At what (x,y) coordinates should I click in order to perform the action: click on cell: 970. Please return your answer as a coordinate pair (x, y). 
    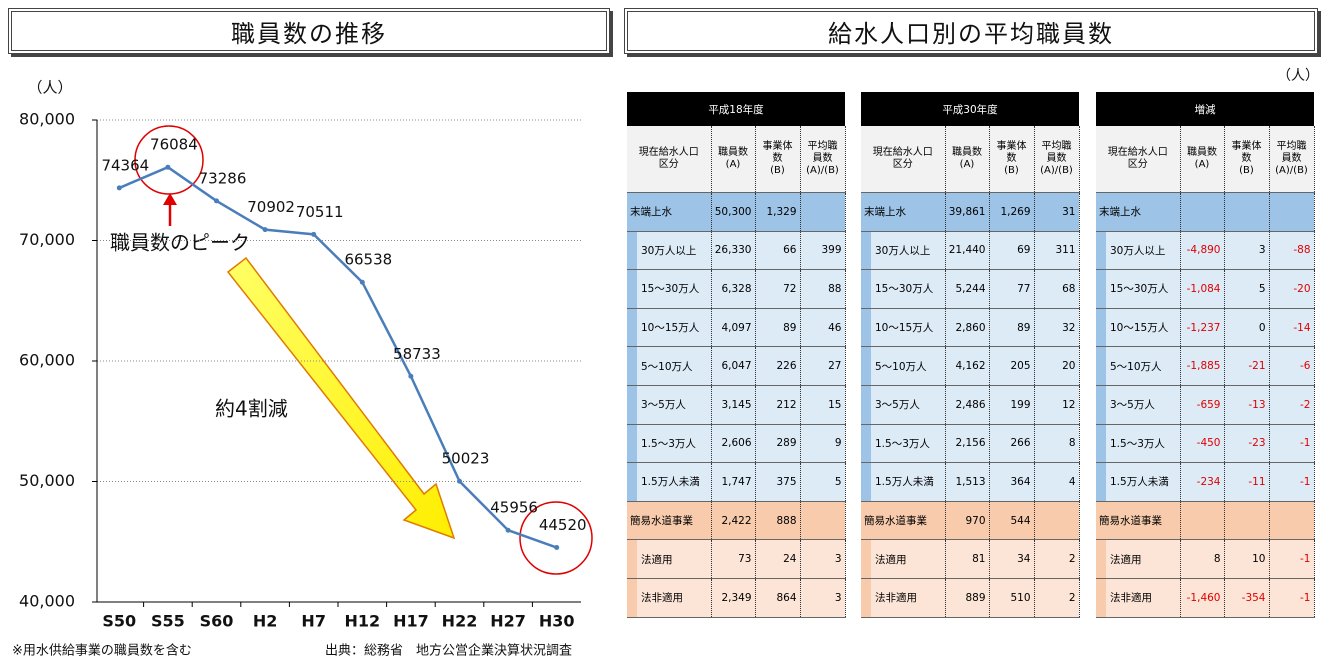
    Looking at the image, I should click on (967, 521).